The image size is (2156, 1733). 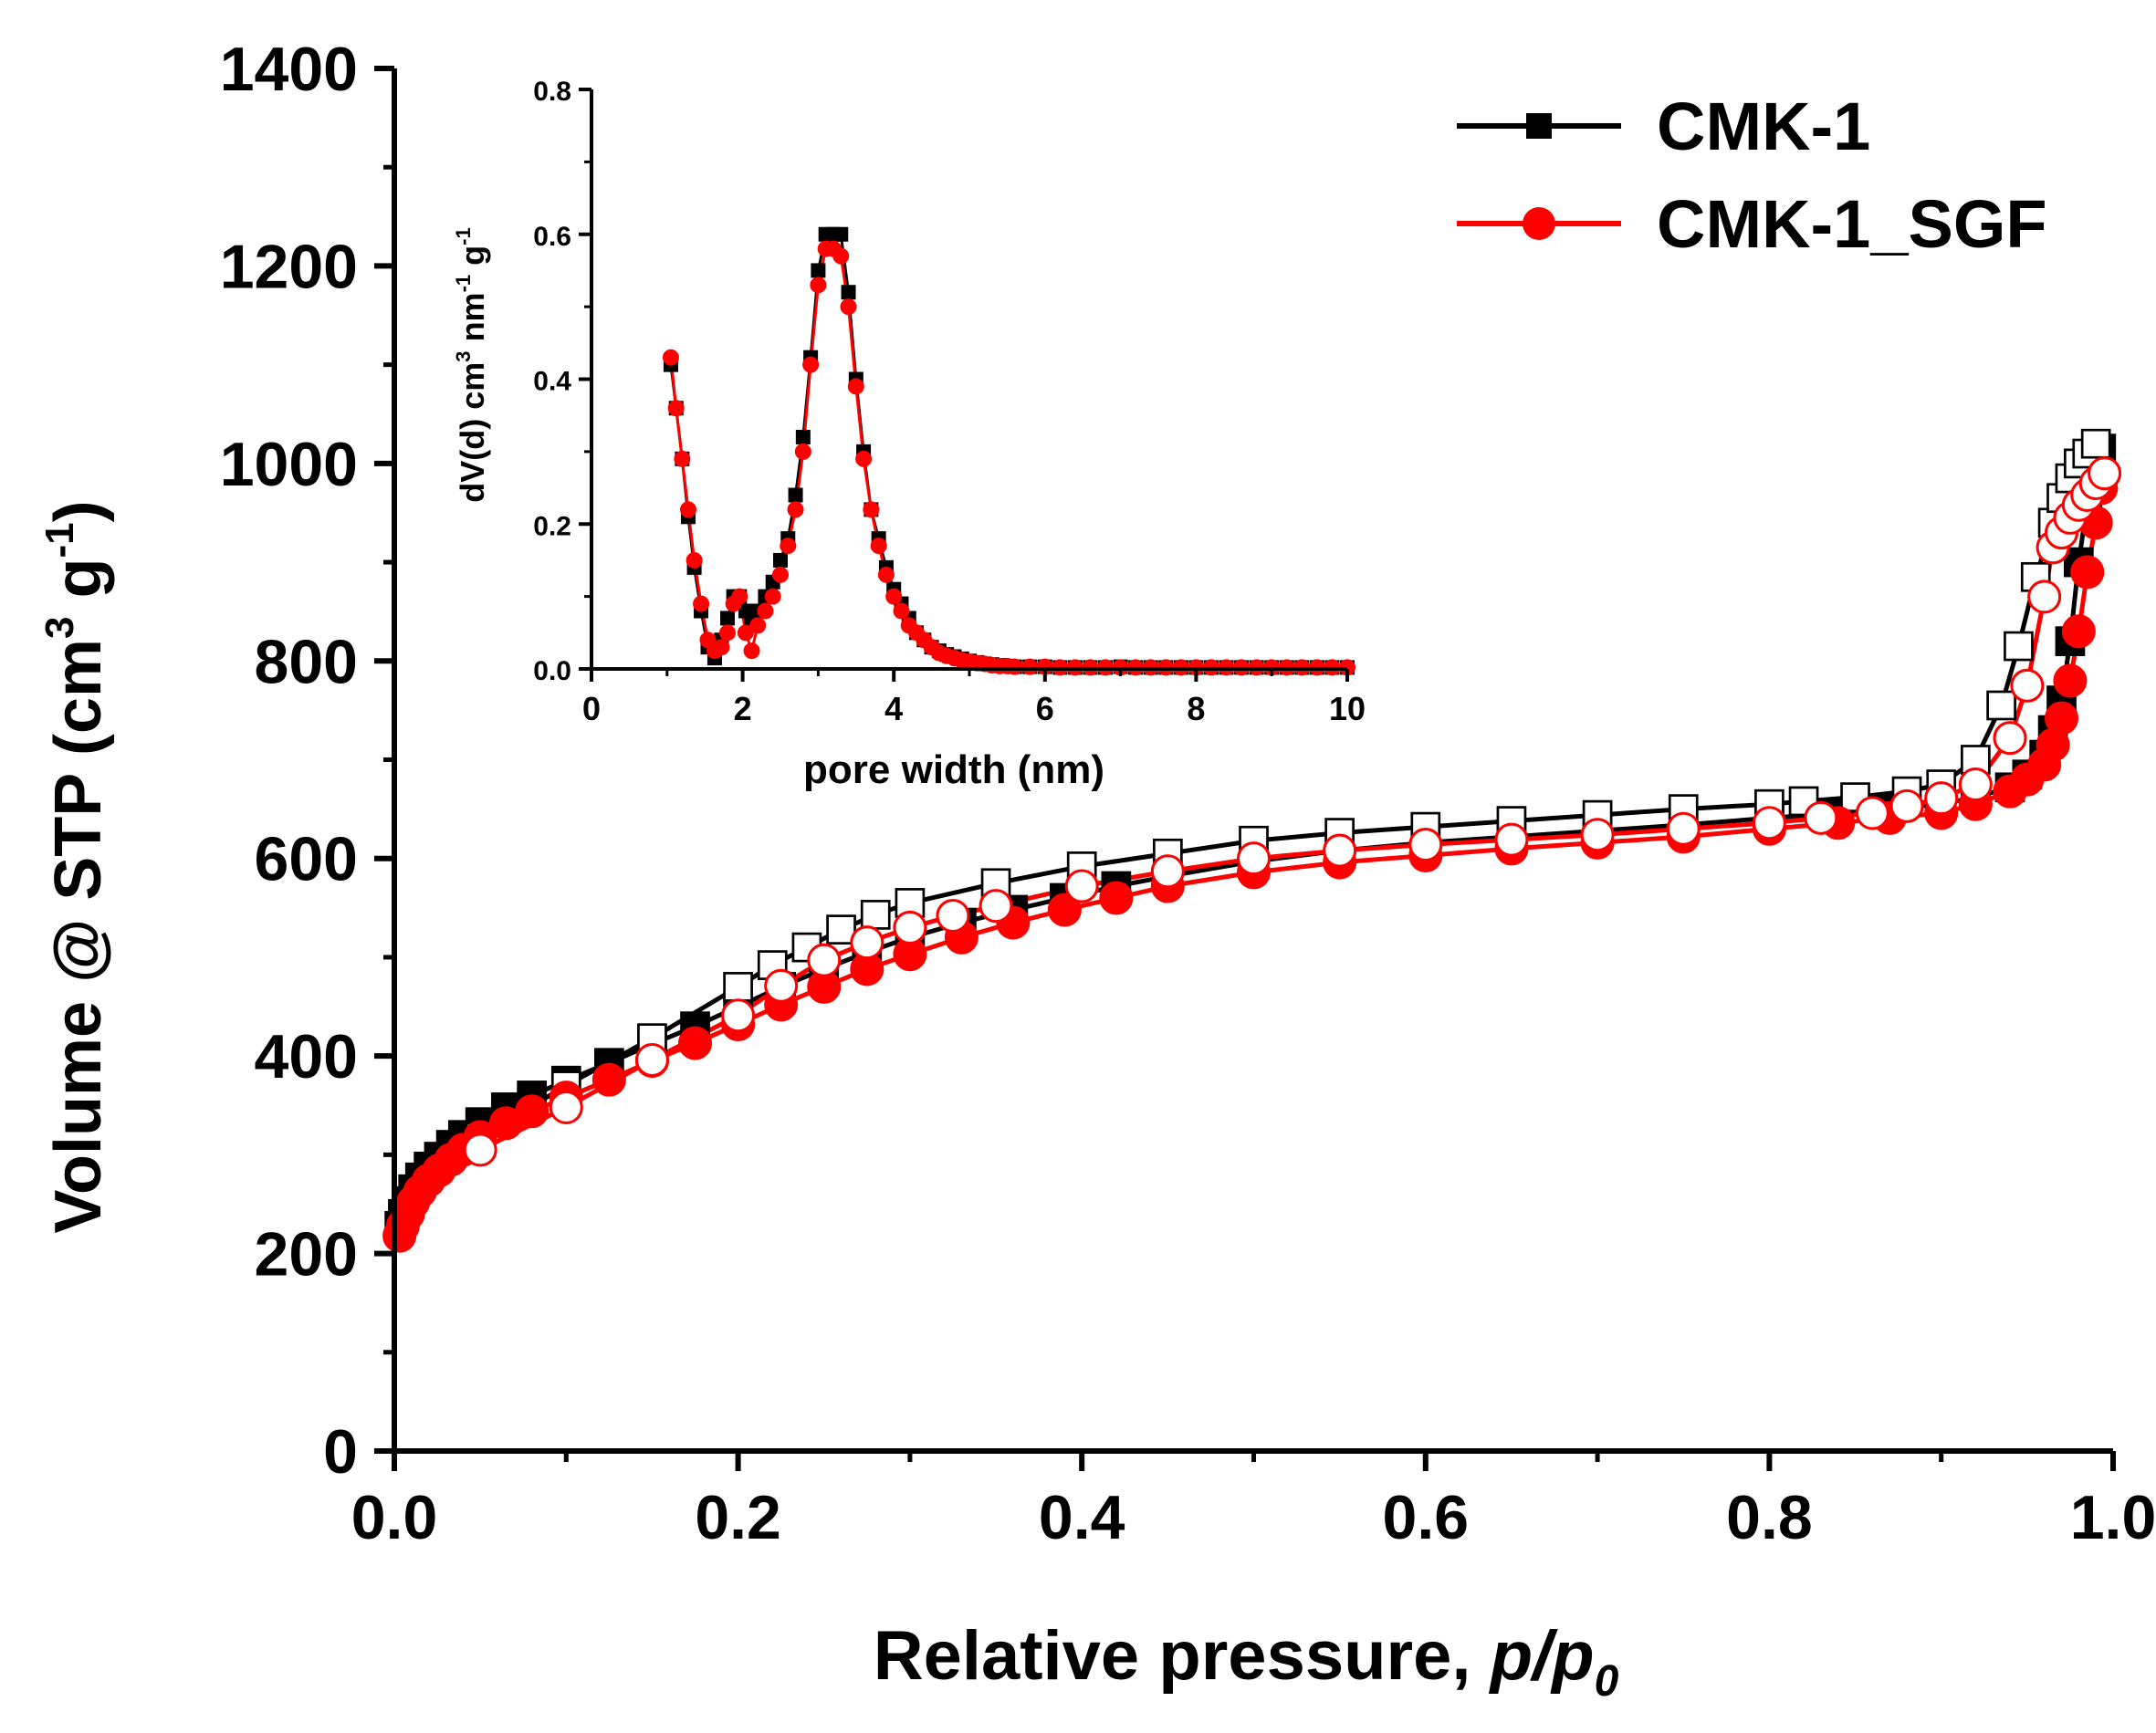 What do you see at coordinates (552, 92) in the screenshot?
I see `inset-y-tick-label: 0.8` at bounding box center [552, 92].